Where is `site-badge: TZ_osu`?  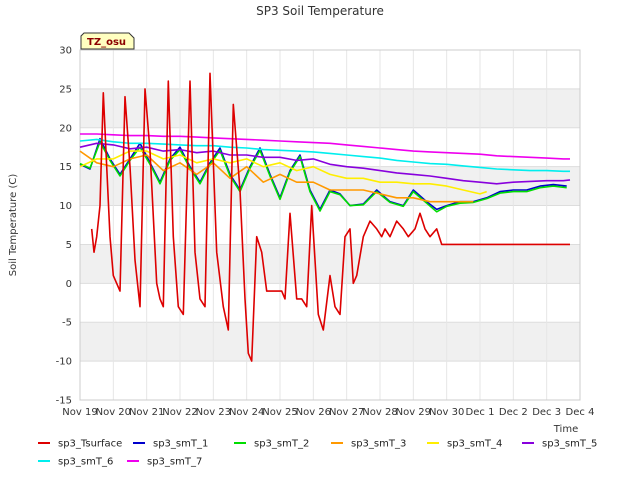
site-badge: TZ_osu is located at coordinates (107, 41).